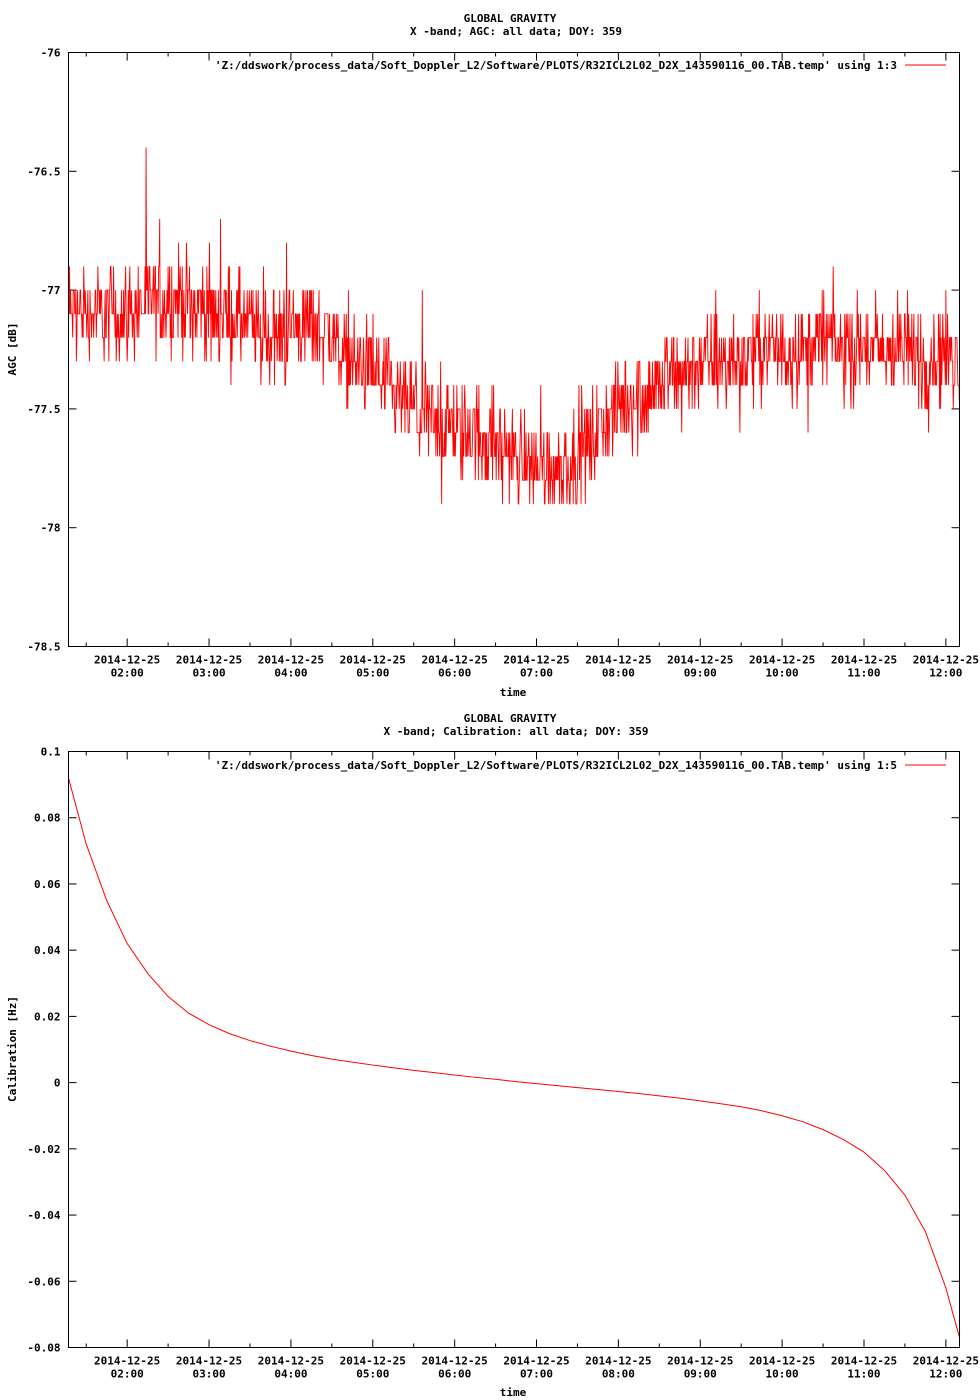  Describe the element at coordinates (43, 647) in the screenshot. I see `agc-y-tick-label: -78.5` at that location.